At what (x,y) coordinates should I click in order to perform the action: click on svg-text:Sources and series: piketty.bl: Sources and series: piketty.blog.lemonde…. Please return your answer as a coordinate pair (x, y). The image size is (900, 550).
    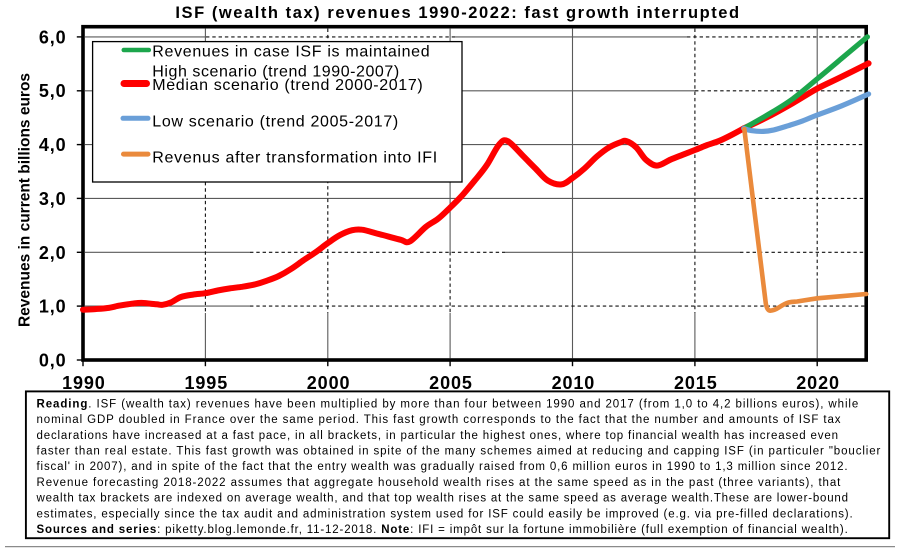
    Looking at the image, I should click on (443, 530).